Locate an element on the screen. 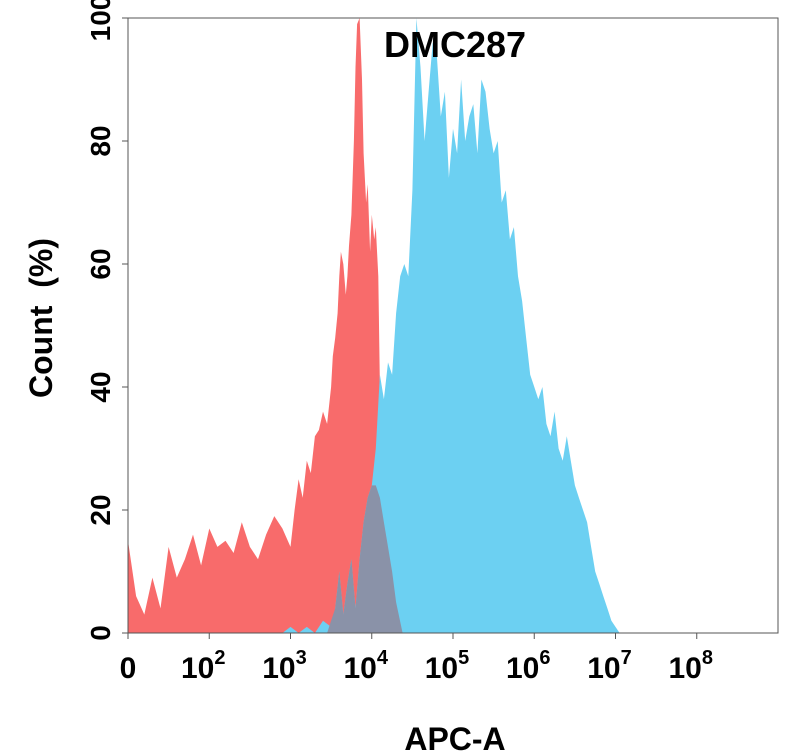 The width and height of the screenshot is (795, 756). y-tick-label: 60 is located at coordinates (100, 263).